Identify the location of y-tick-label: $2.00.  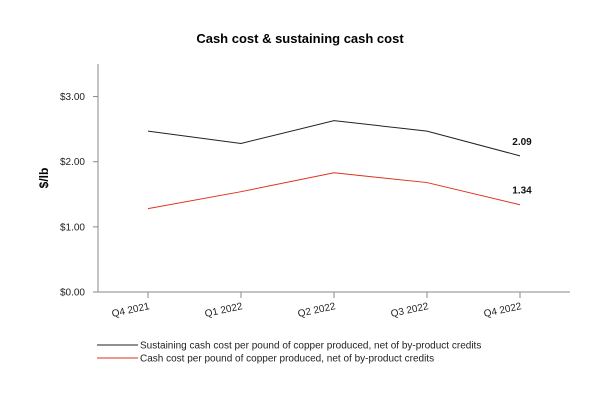
(72, 162).